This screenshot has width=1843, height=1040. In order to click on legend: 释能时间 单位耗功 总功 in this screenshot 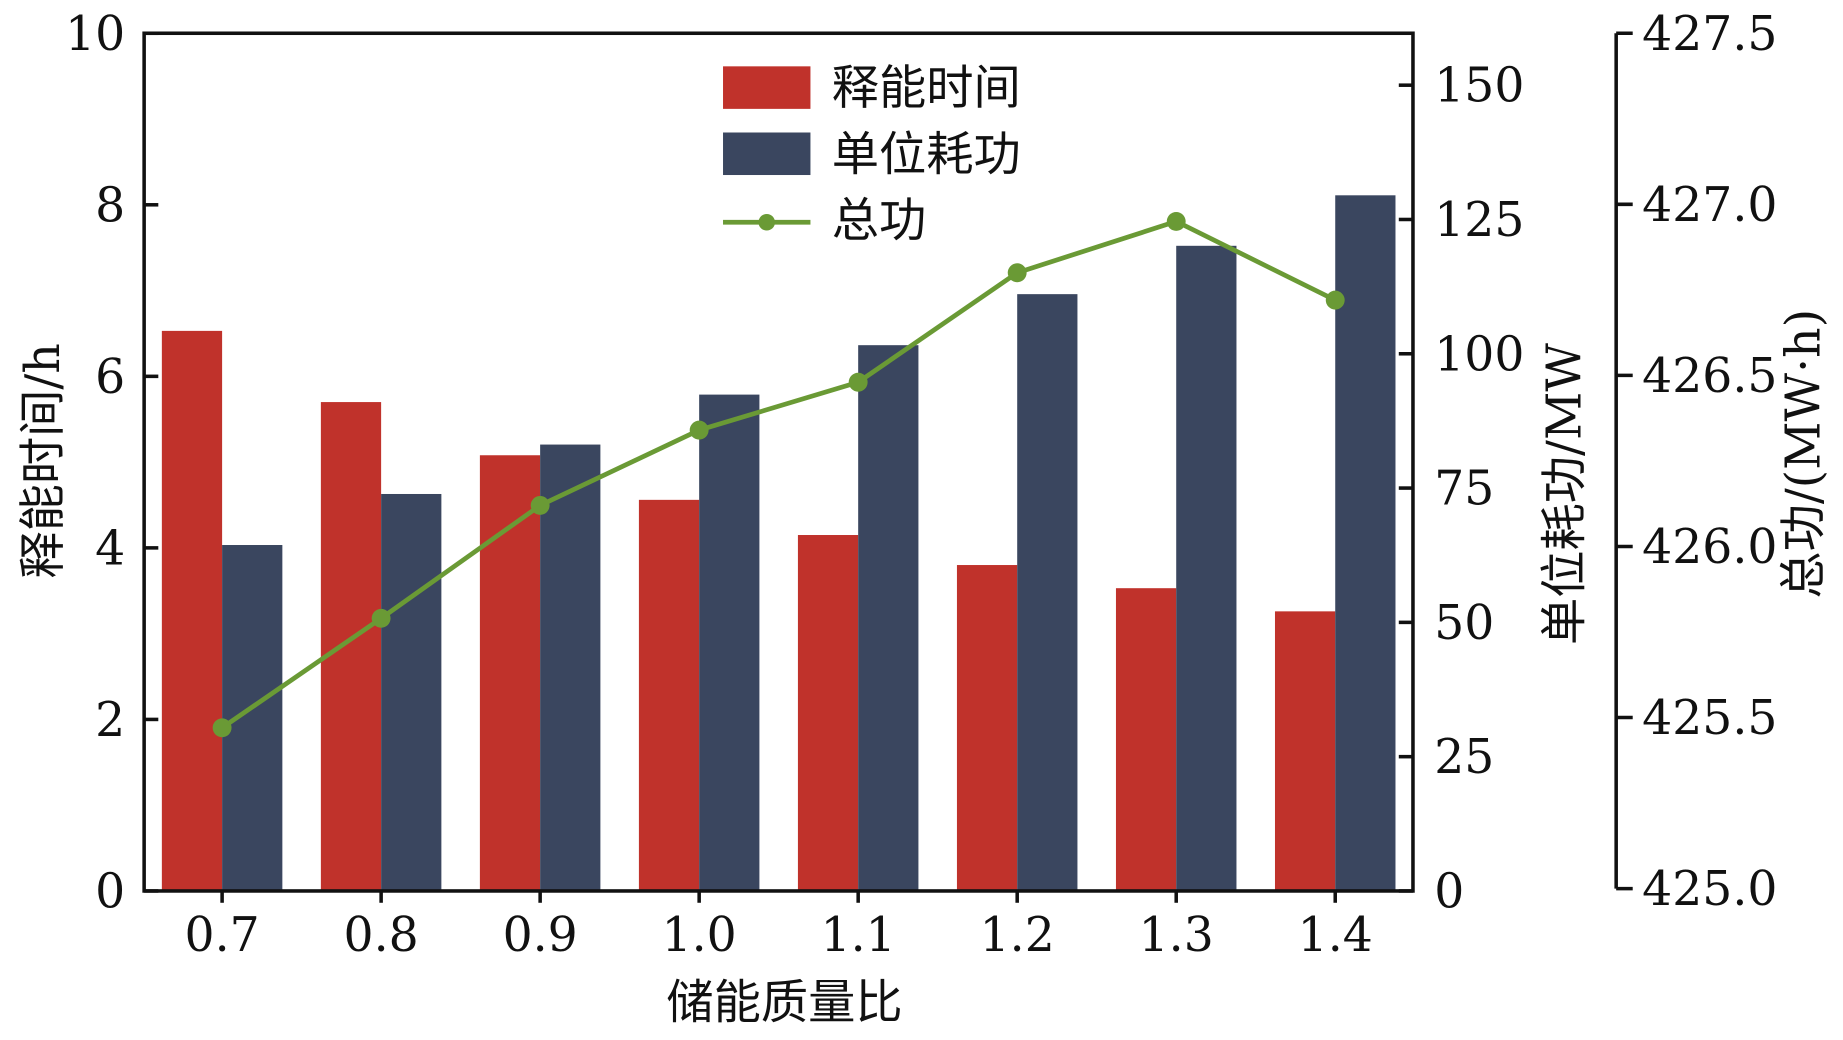, I will do `click(872, 154)`.